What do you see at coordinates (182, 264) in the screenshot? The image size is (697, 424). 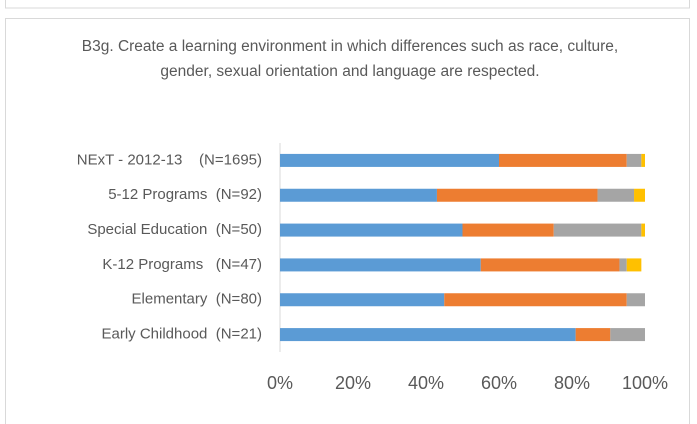 I see `y-tick-label: K-12 Programs (N=47)` at bounding box center [182, 264].